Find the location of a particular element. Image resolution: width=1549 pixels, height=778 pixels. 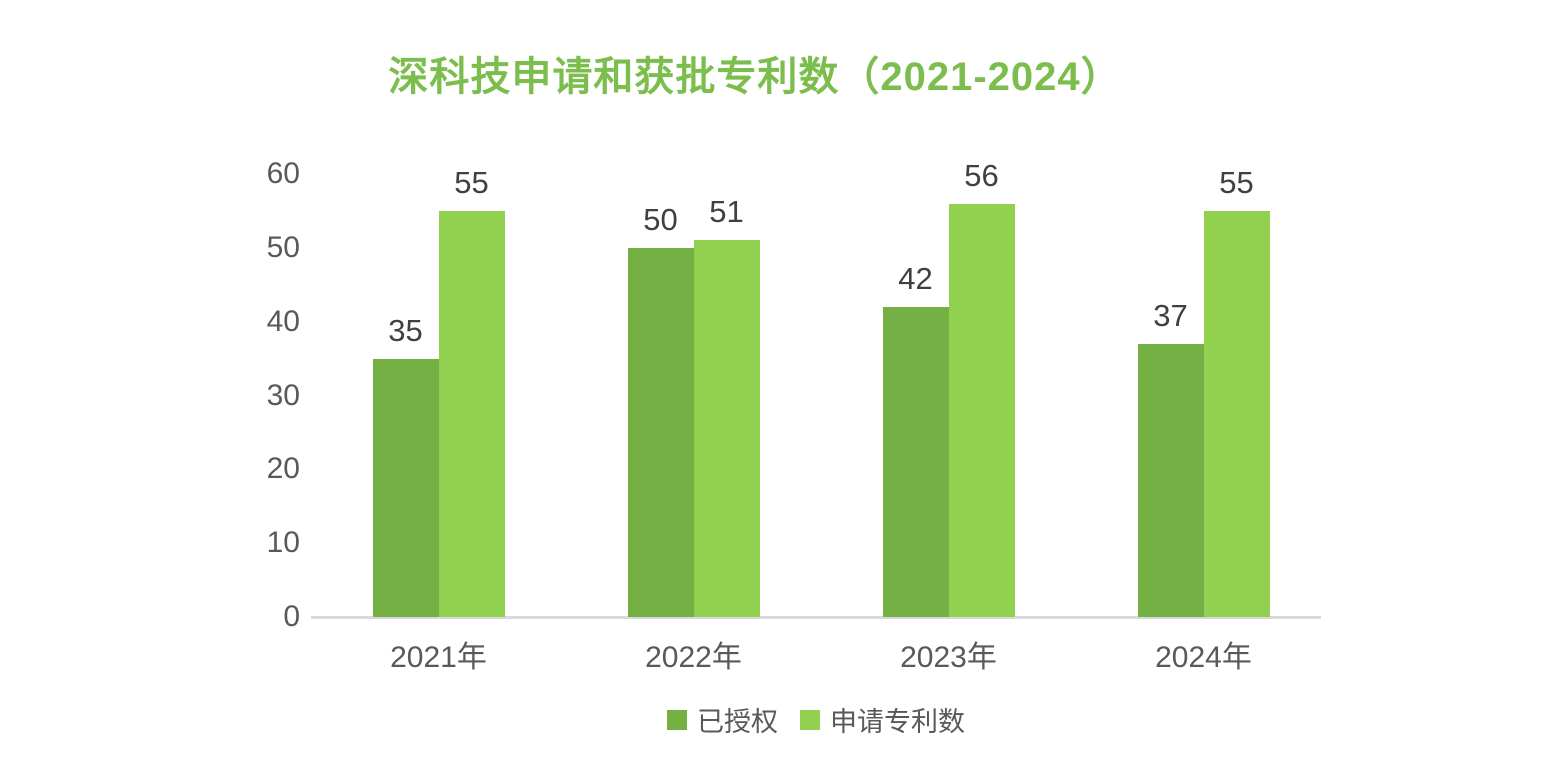

y-tick-50: 50 is located at coordinates (283, 247).